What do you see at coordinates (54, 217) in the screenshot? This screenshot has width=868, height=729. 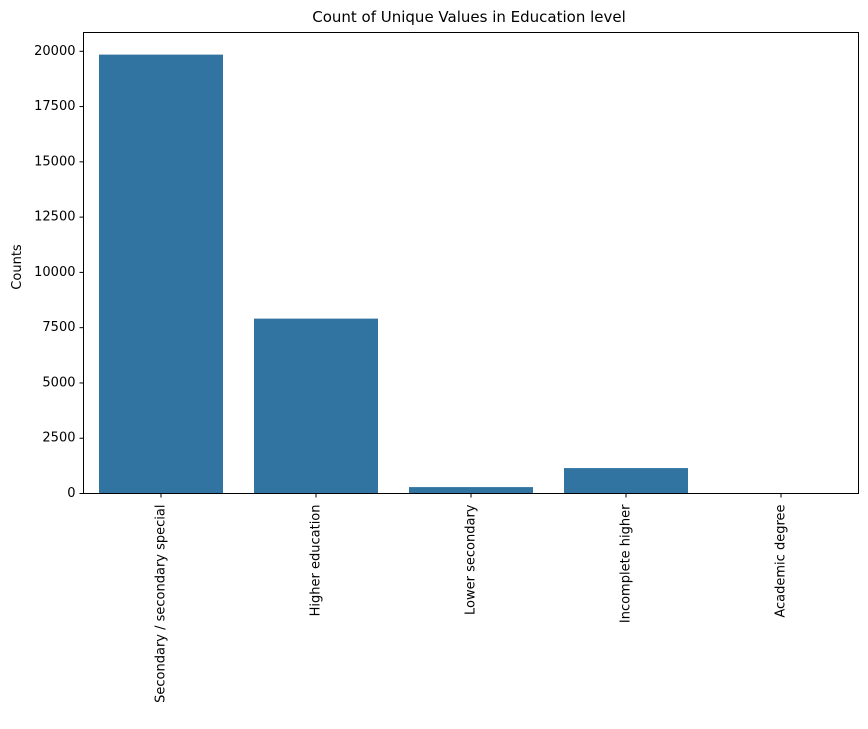 I see `y-tick-label: 12500` at bounding box center [54, 217].